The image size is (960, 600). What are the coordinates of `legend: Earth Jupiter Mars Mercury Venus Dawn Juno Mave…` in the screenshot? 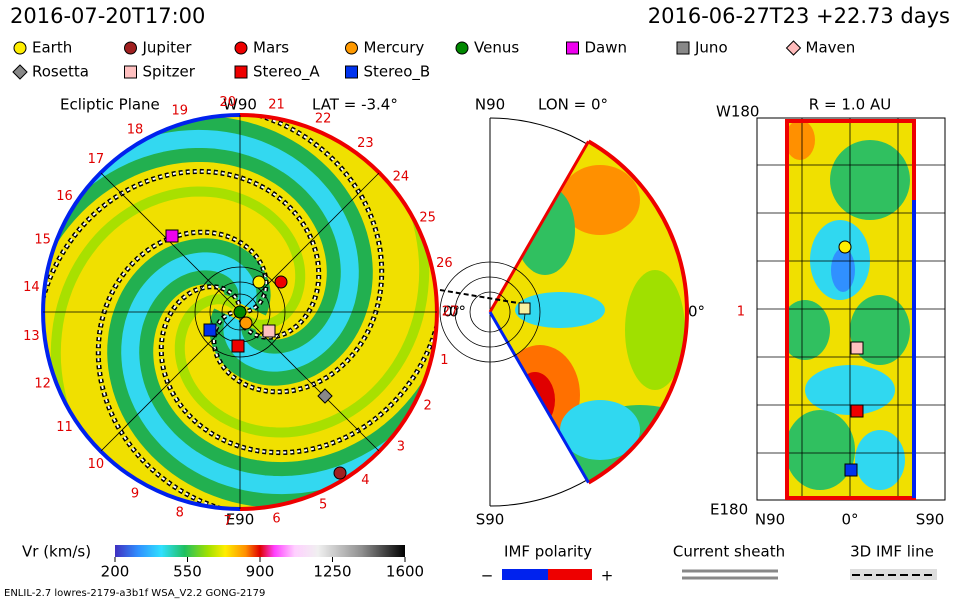 It's located at (433, 60).